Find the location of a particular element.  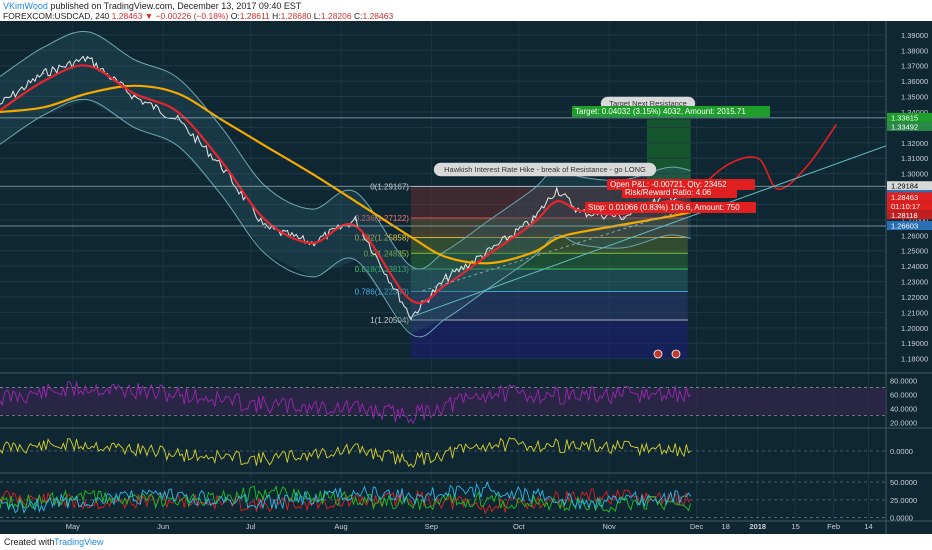

price-tick-label: 1.35000 is located at coordinates (914, 97).